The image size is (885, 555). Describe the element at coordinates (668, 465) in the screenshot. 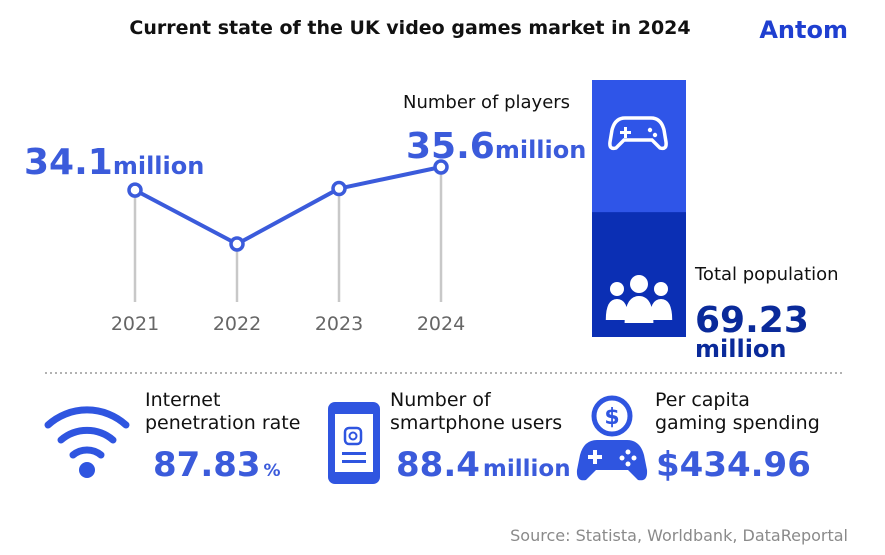

I see `stat-prefix: $` at that location.